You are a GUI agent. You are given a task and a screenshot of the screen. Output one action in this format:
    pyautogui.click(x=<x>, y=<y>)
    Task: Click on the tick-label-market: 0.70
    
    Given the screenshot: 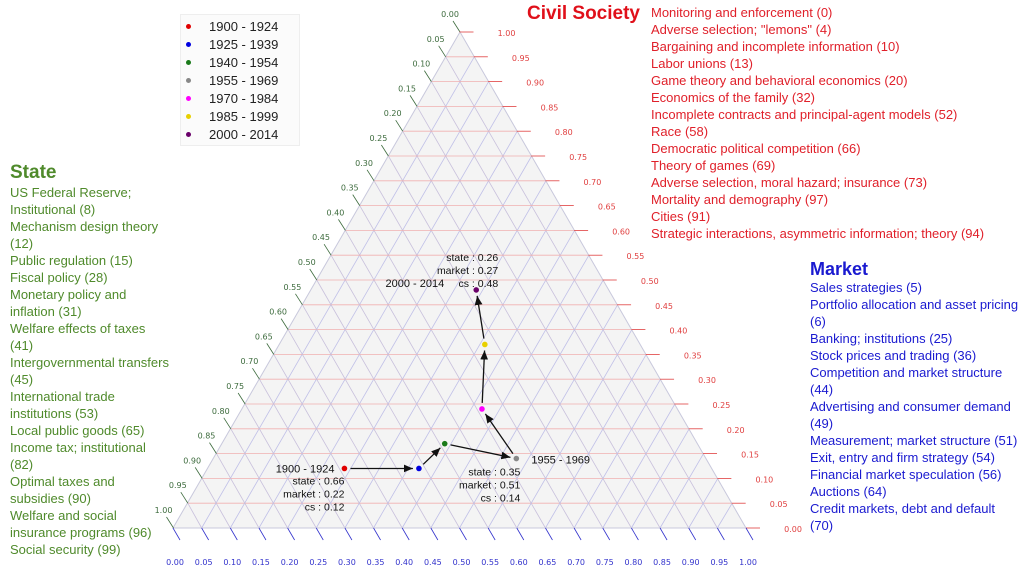 What is the action you would take?
    pyautogui.click(x=576, y=562)
    